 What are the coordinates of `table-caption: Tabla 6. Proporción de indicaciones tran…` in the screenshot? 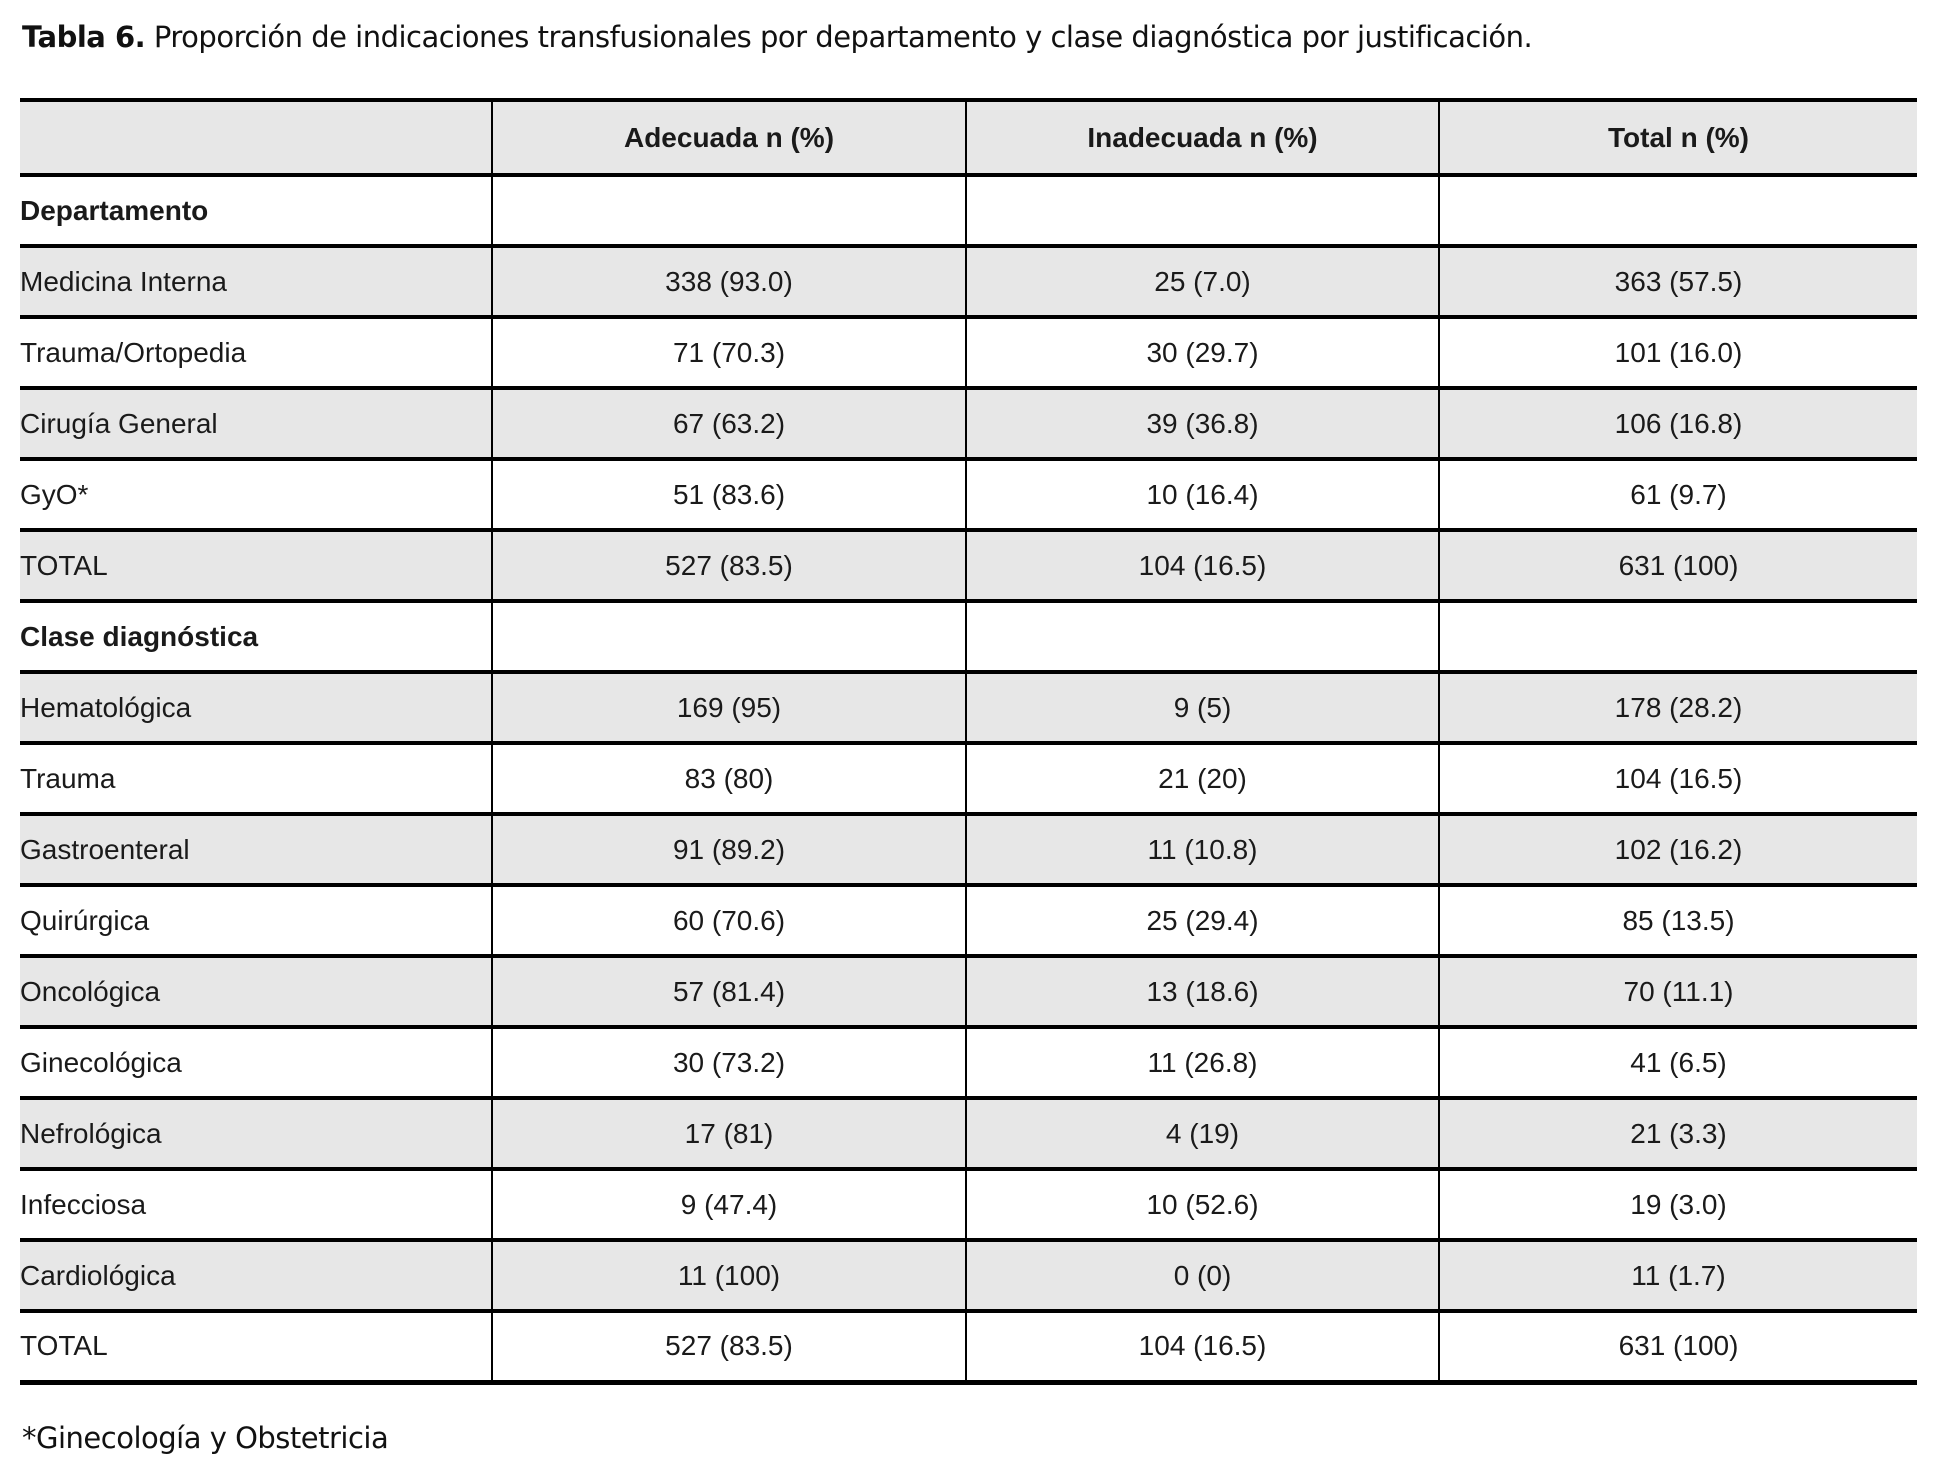 It's located at (969, 37).